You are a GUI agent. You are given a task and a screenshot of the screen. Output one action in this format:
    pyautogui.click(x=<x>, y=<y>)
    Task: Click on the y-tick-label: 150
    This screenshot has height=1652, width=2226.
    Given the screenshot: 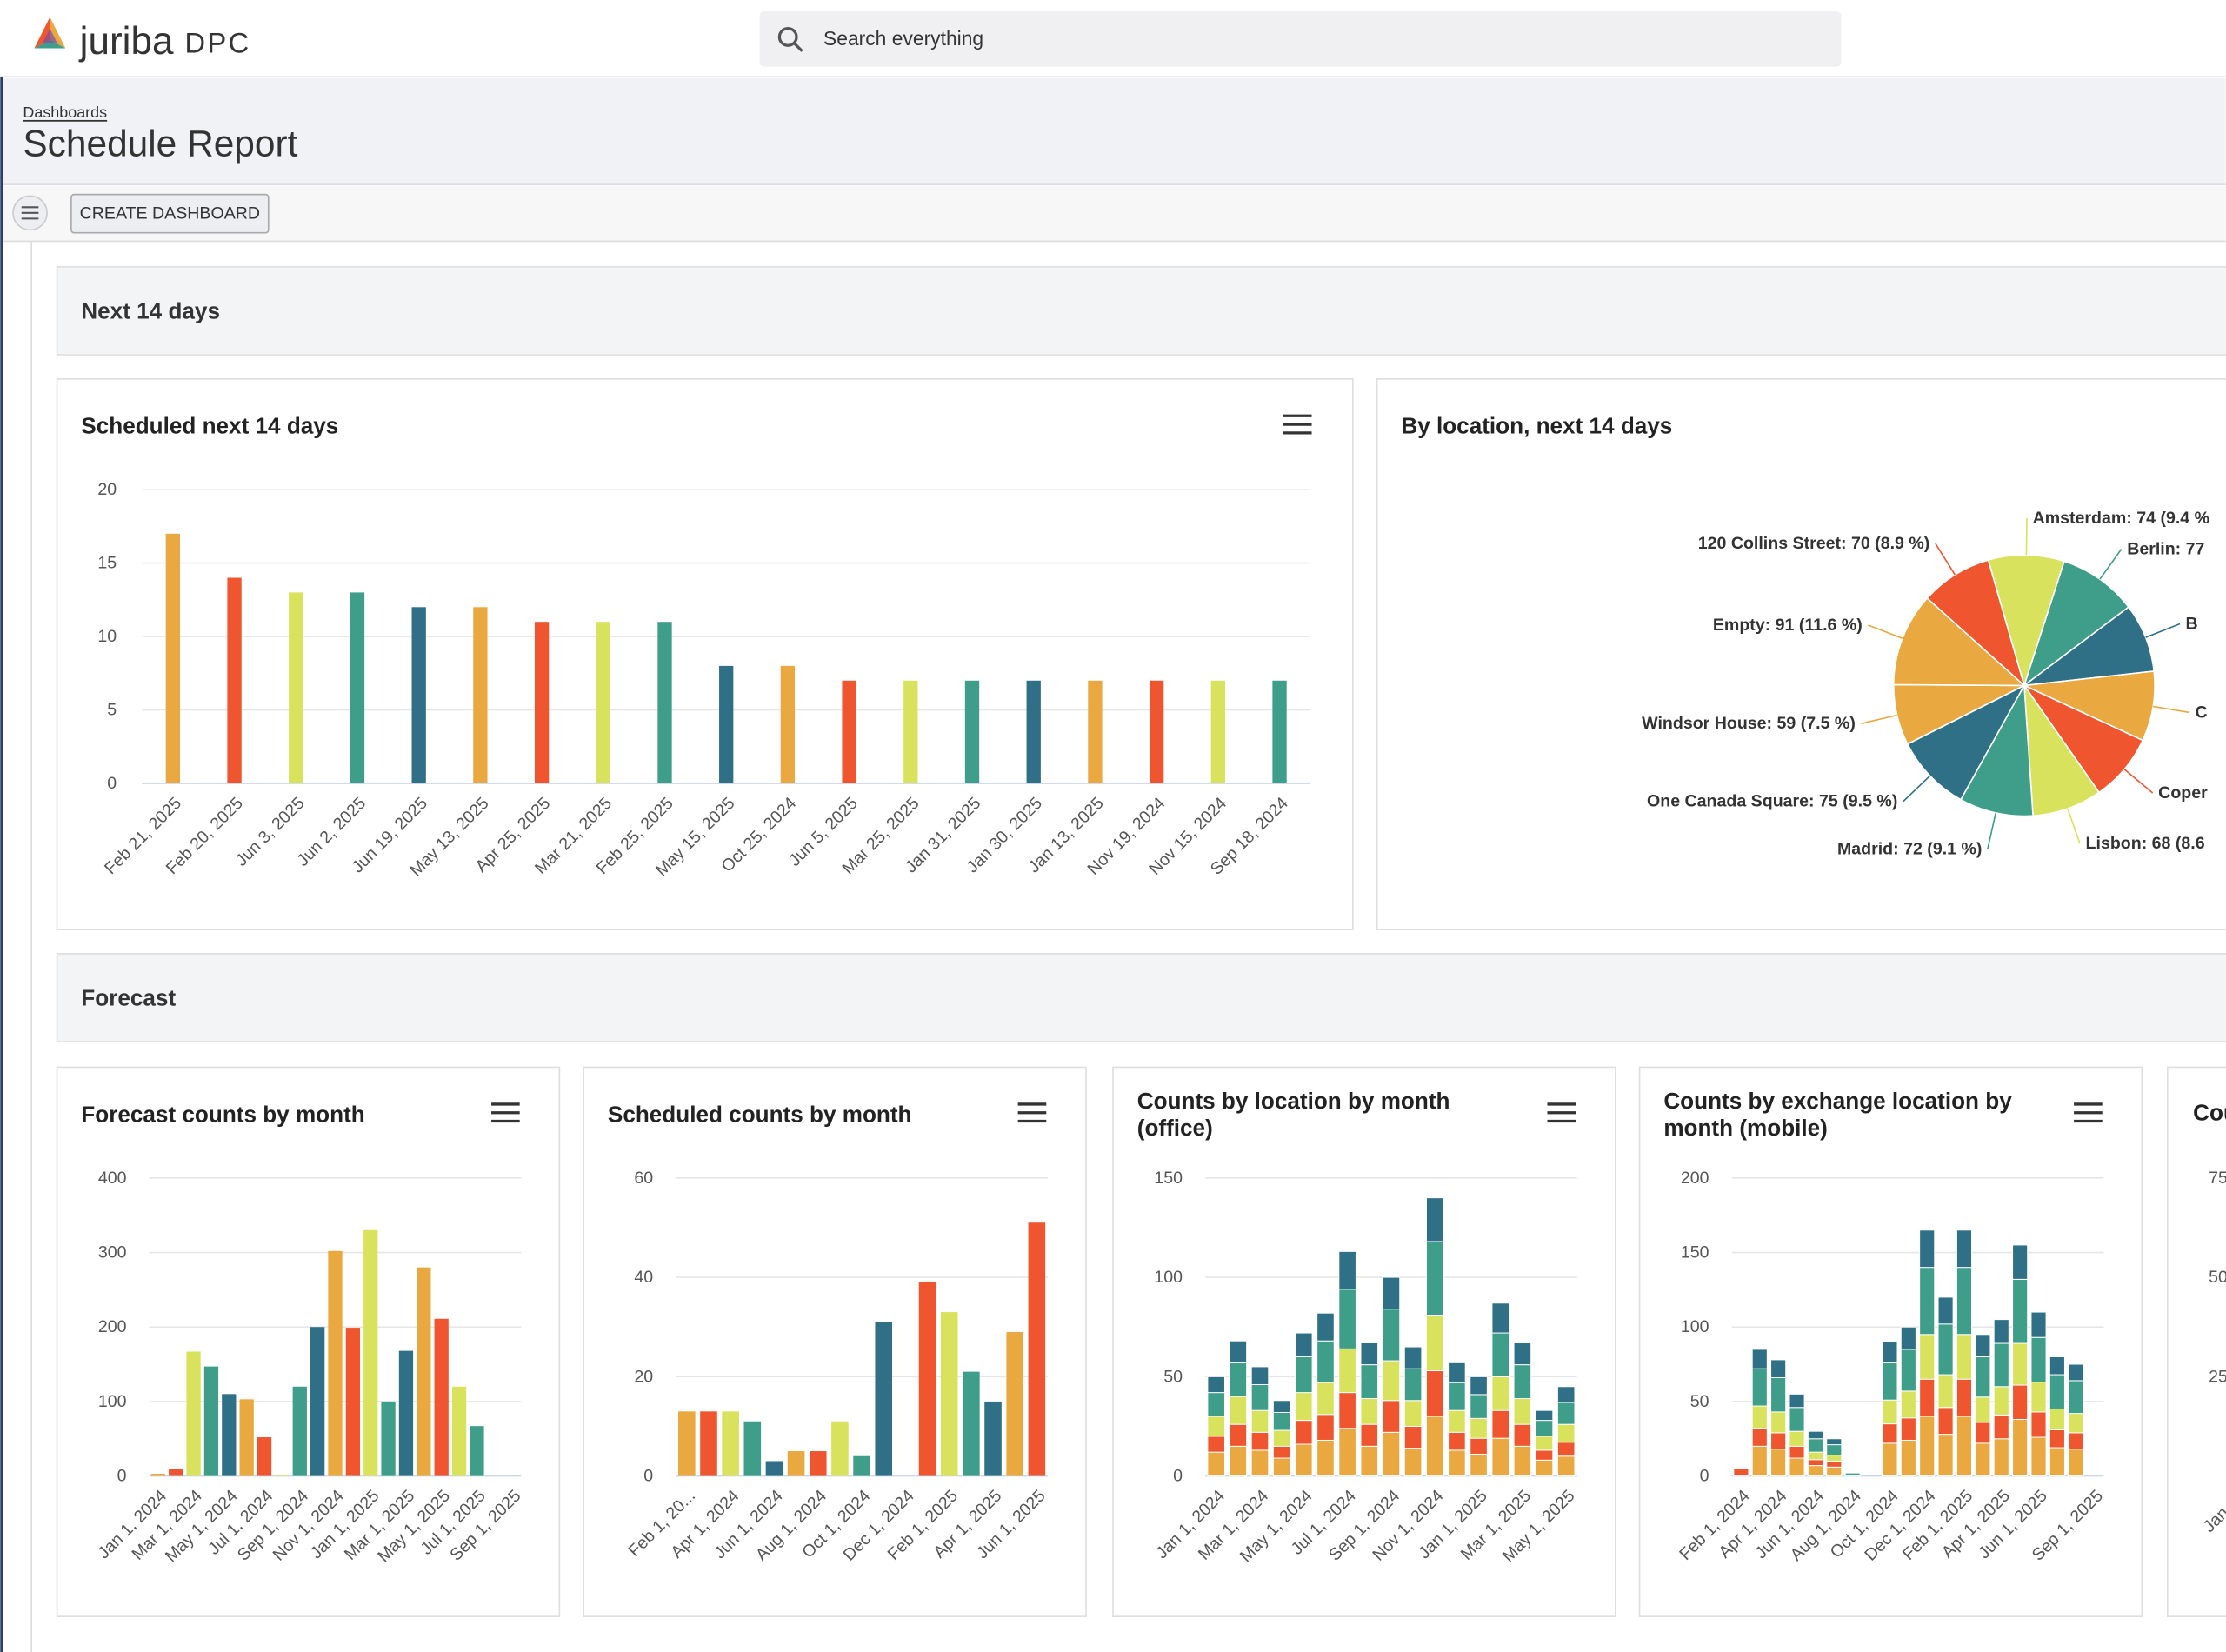 What is the action you would take?
    pyautogui.click(x=1168, y=1178)
    